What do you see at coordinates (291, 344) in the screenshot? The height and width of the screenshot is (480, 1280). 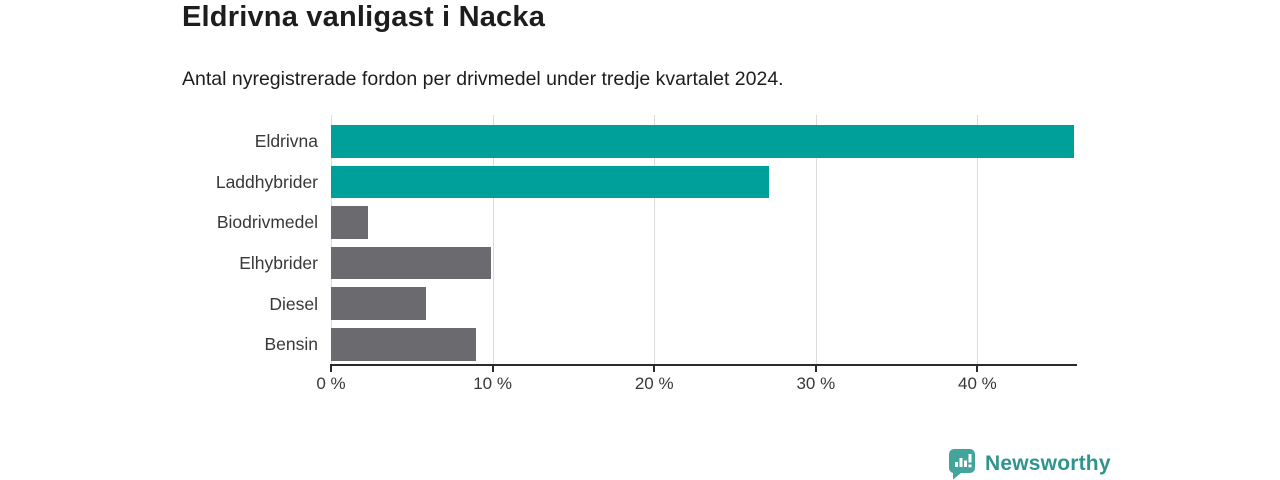 I see `category-label: Bensin` at bounding box center [291, 344].